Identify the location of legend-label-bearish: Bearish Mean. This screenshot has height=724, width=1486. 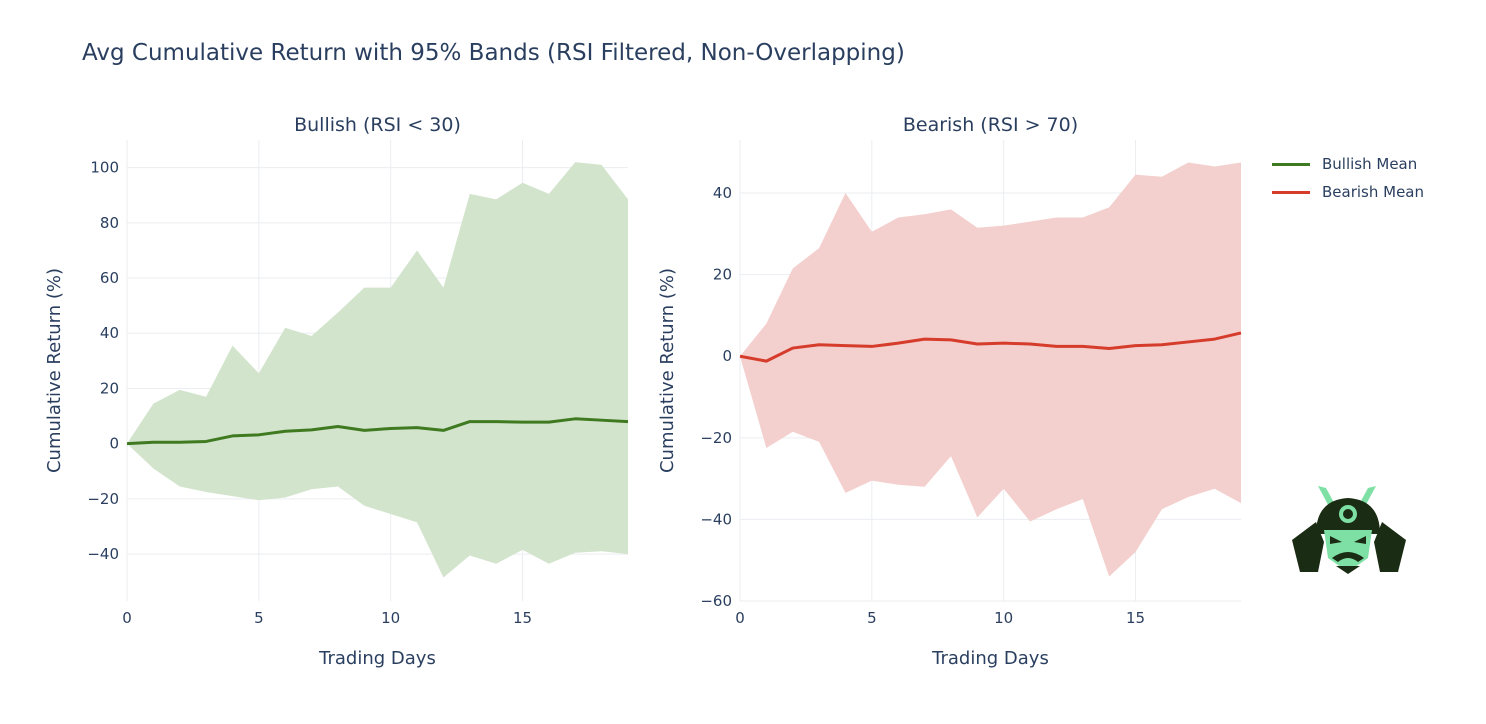
(1373, 192).